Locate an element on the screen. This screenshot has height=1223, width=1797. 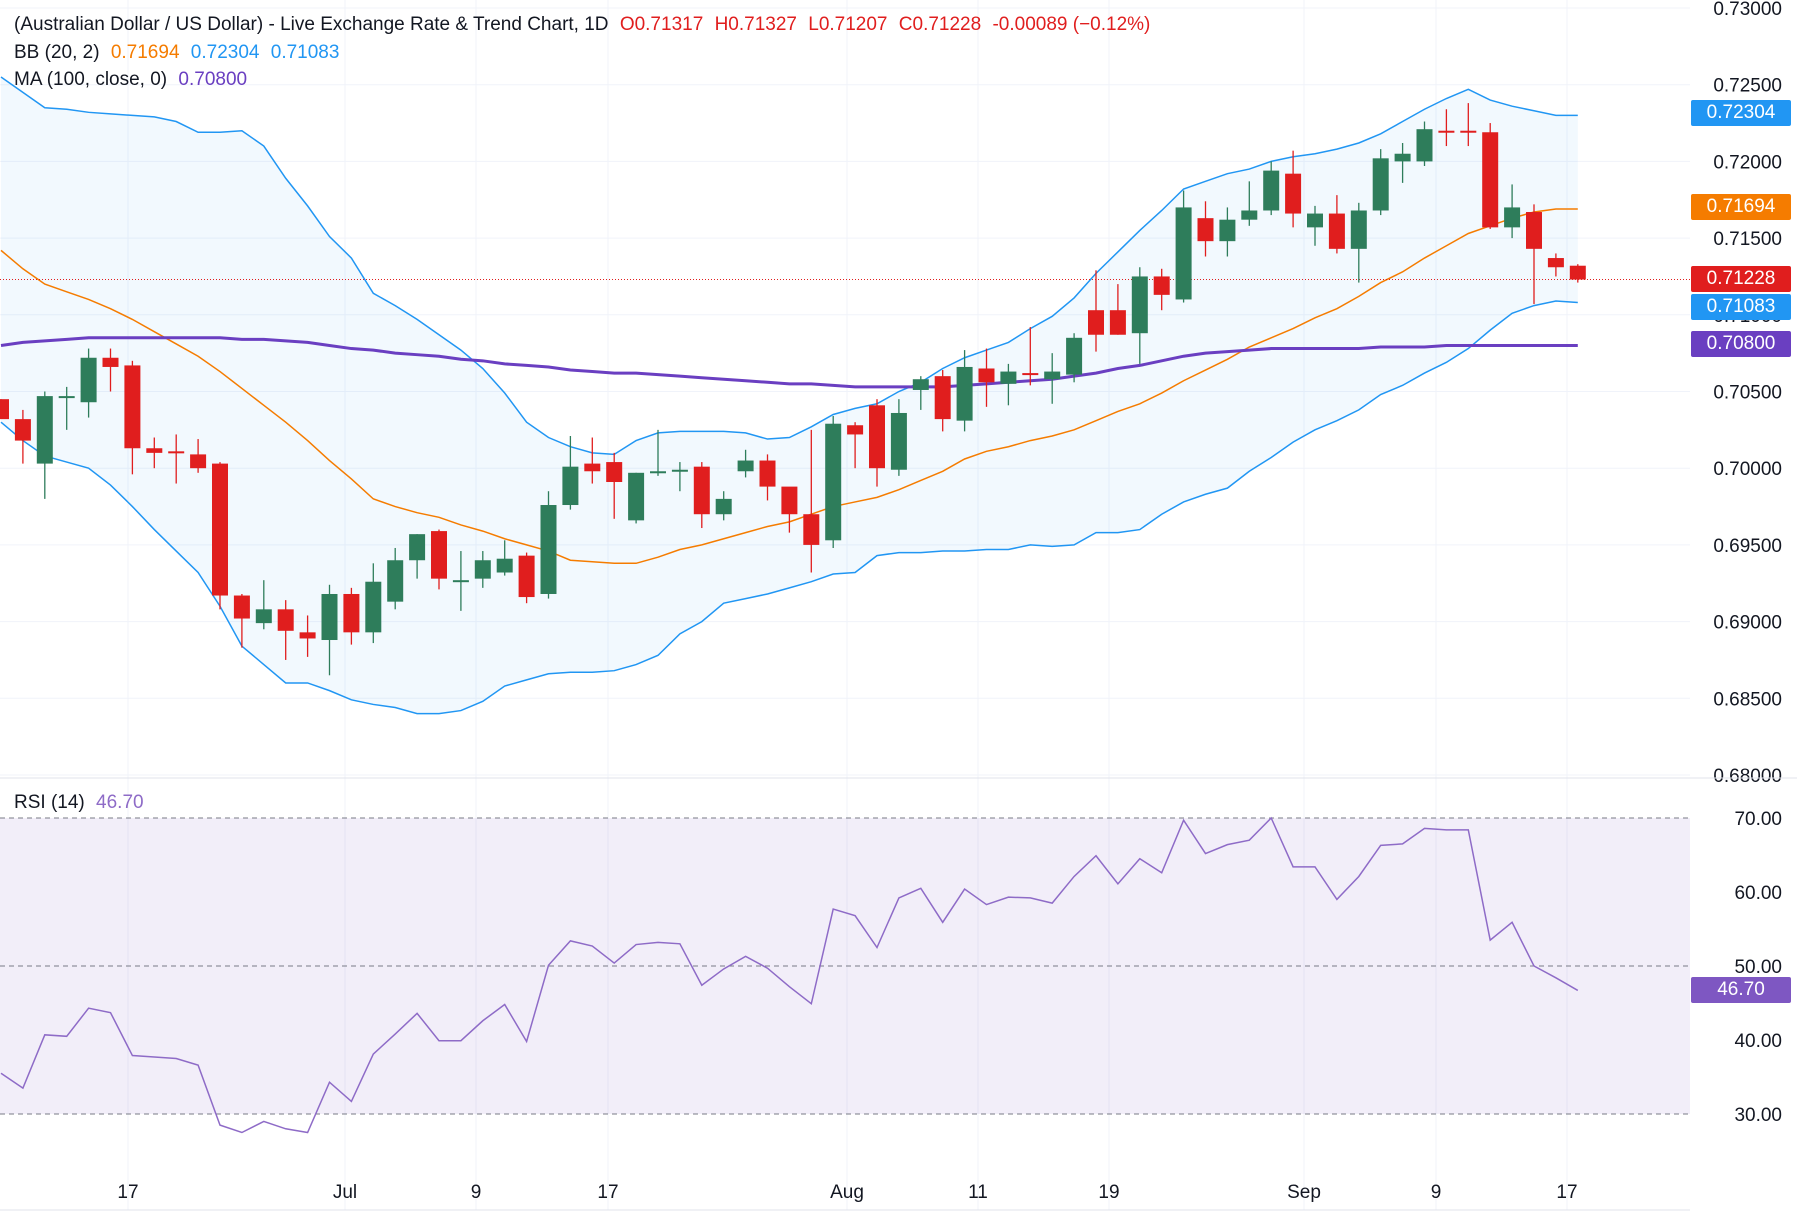
ma-legend: MA (100, close, 0) 0.70800 is located at coordinates (133, 80).